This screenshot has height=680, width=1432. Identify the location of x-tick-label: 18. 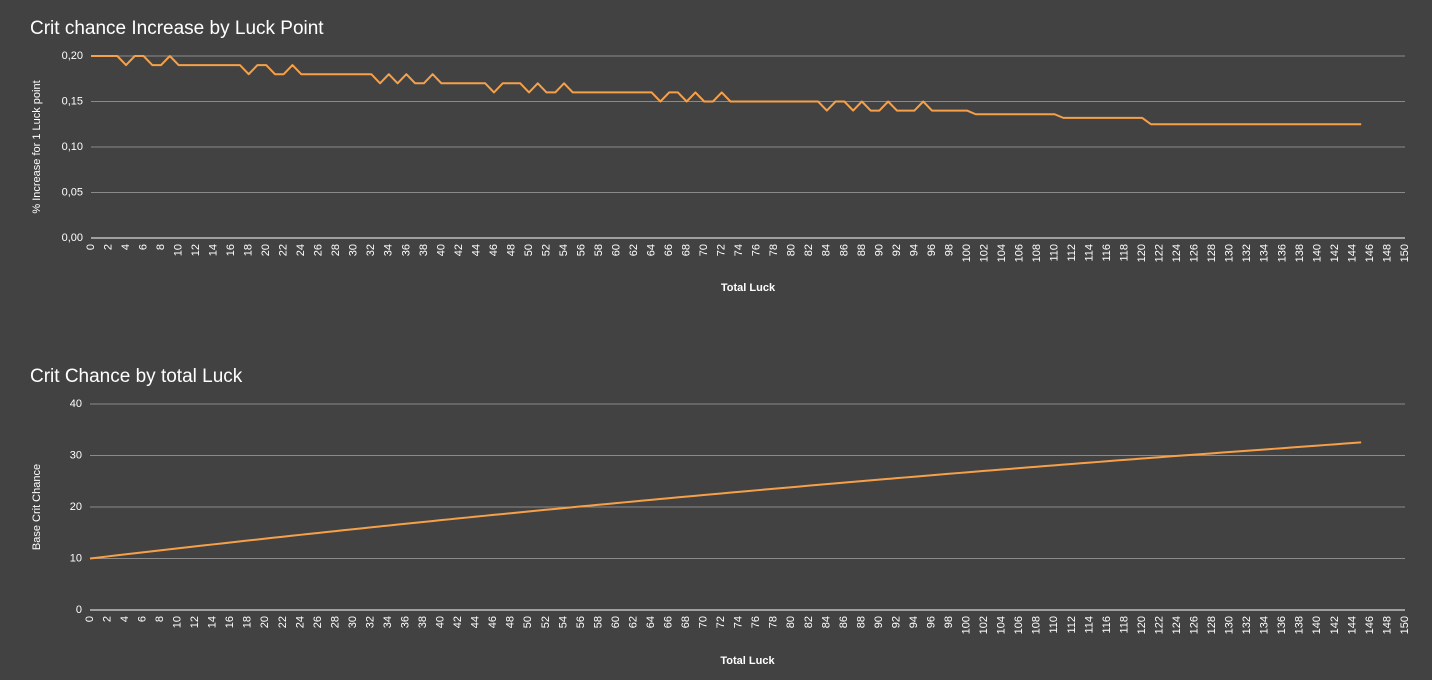
(249, 250).